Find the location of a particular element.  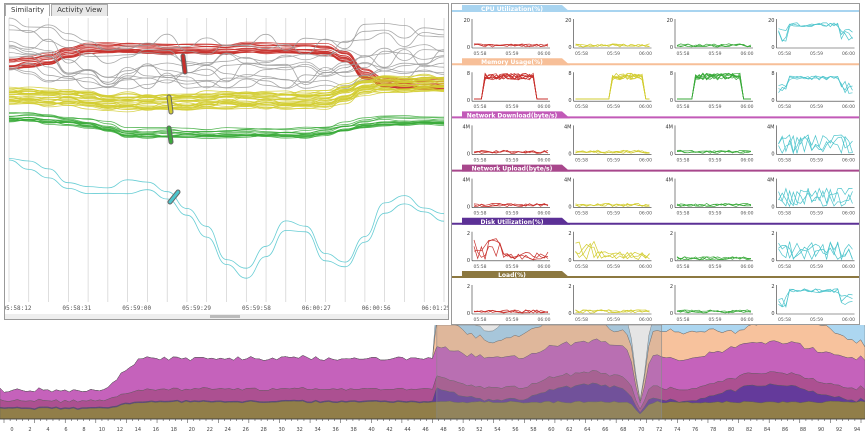

view-tabs: Similarity Activity View is located at coordinates (57, 10).